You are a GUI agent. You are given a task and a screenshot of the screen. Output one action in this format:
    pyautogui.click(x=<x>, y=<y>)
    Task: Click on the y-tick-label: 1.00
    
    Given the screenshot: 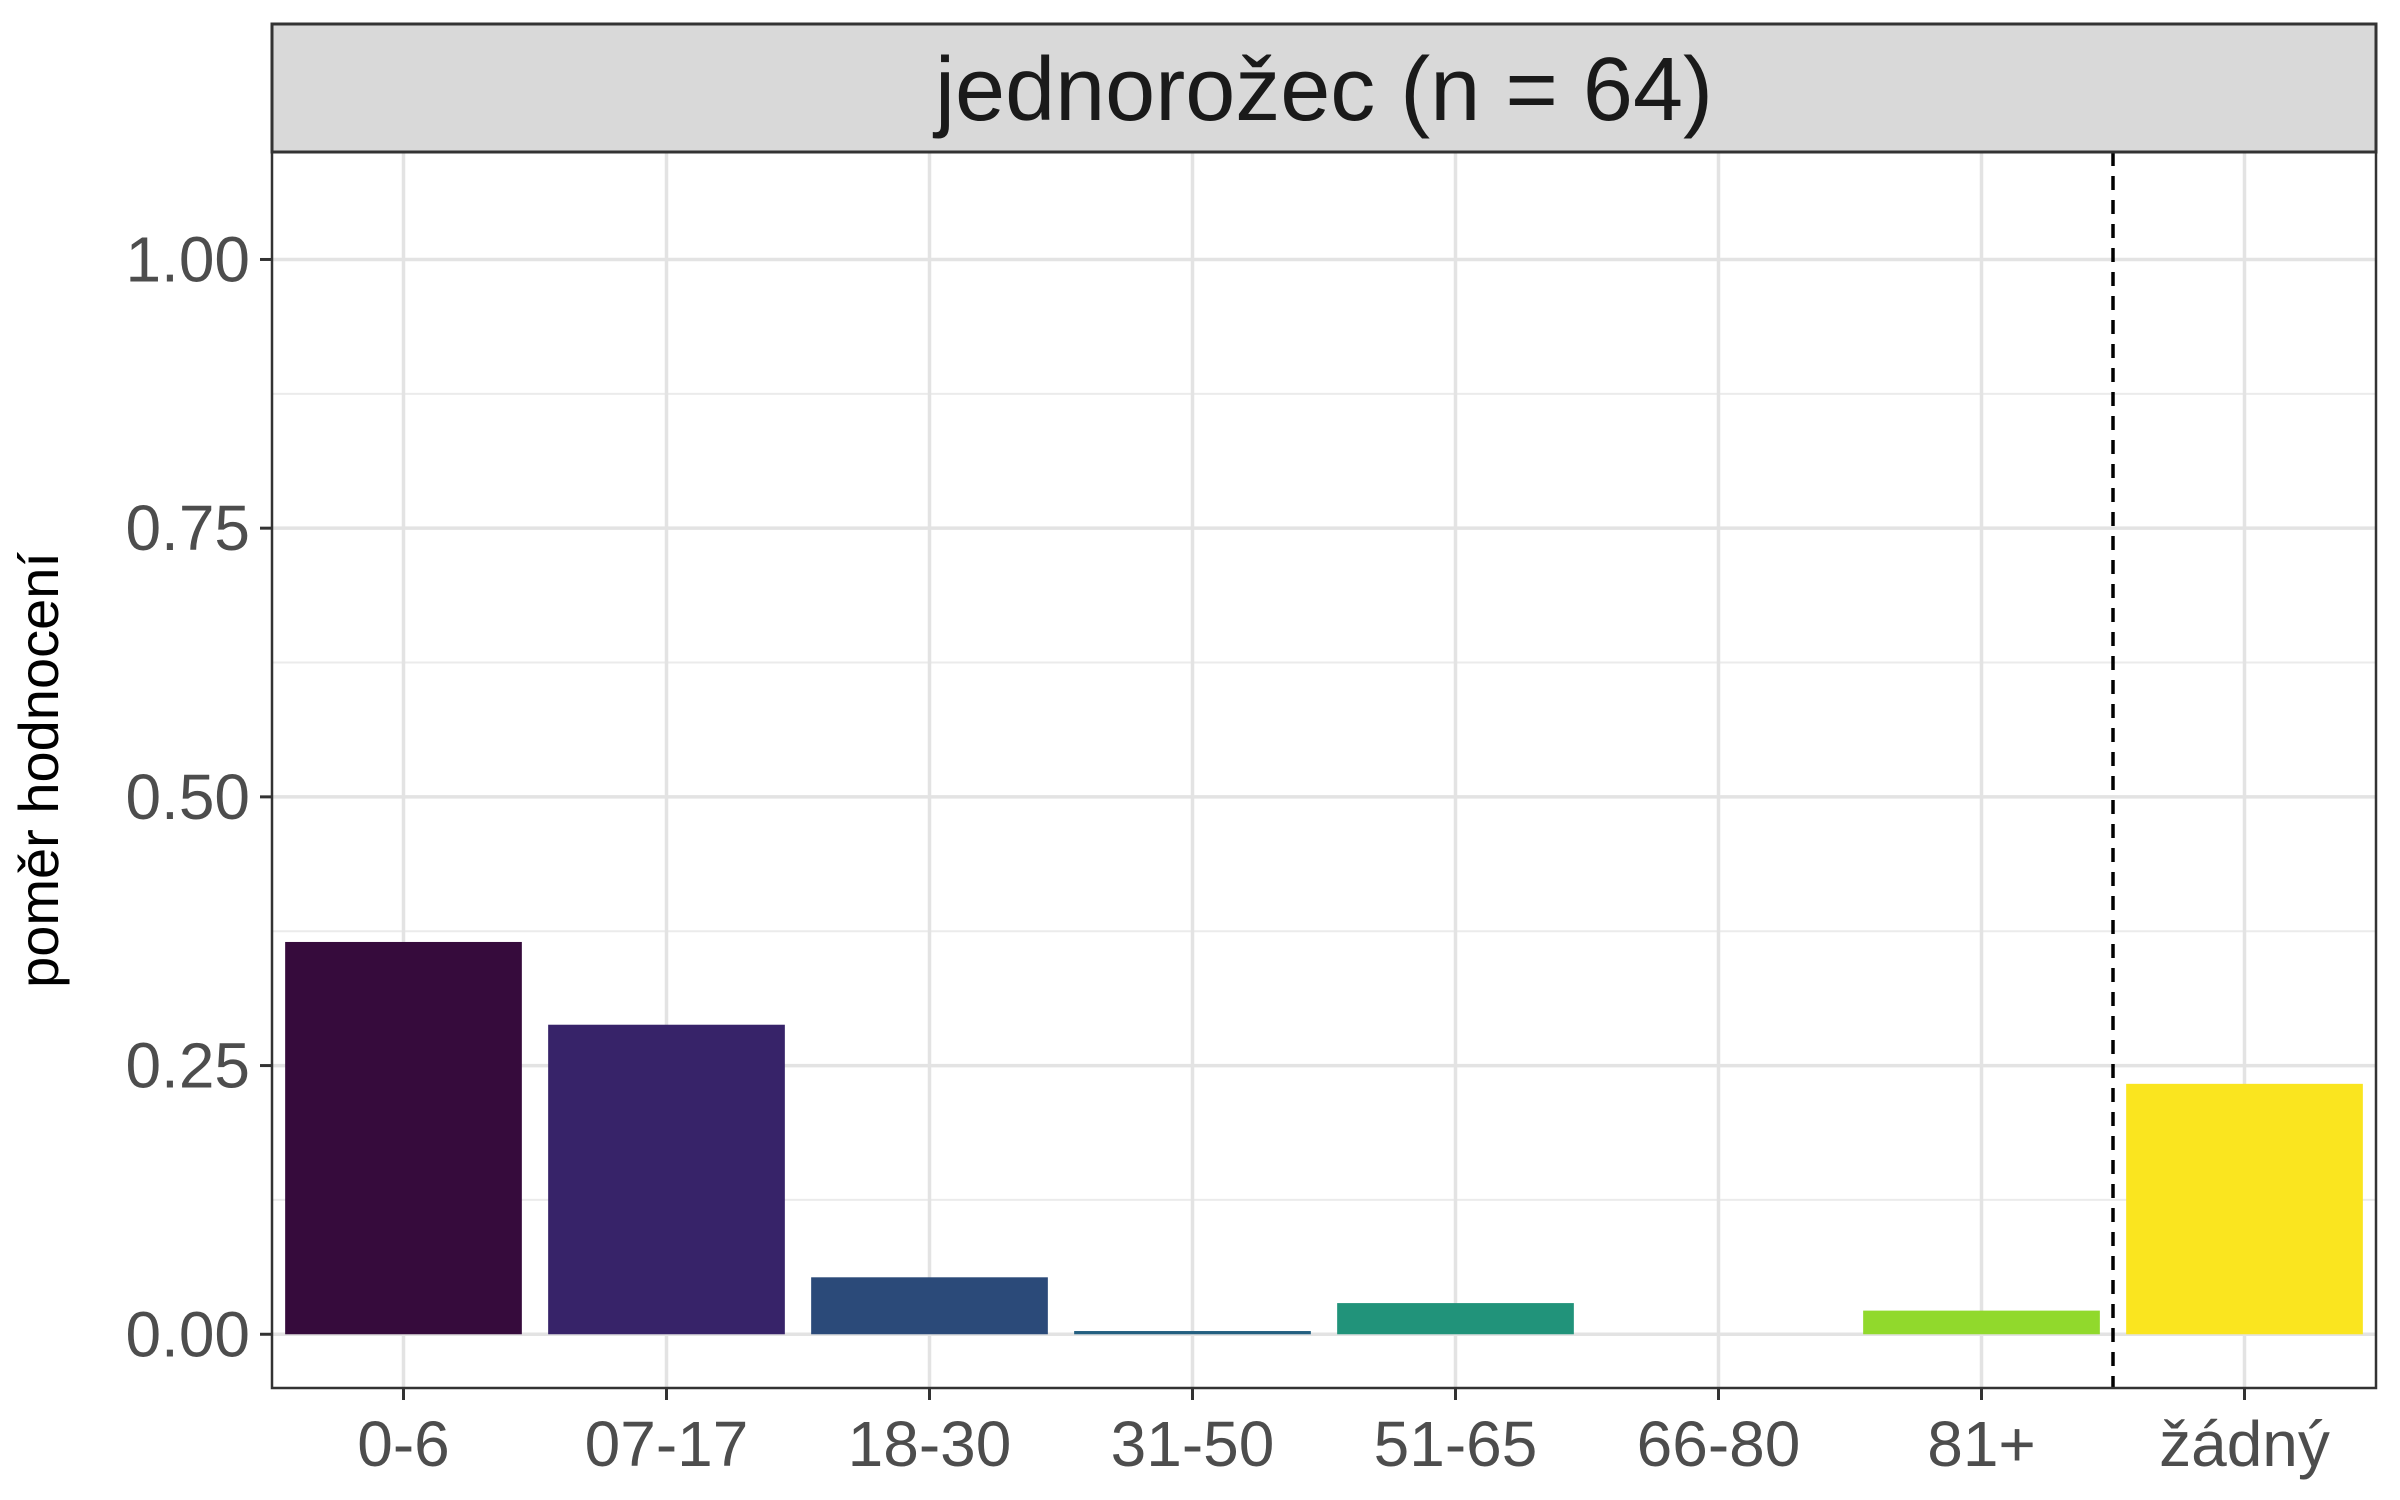 What is the action you would take?
    pyautogui.click(x=187, y=259)
    